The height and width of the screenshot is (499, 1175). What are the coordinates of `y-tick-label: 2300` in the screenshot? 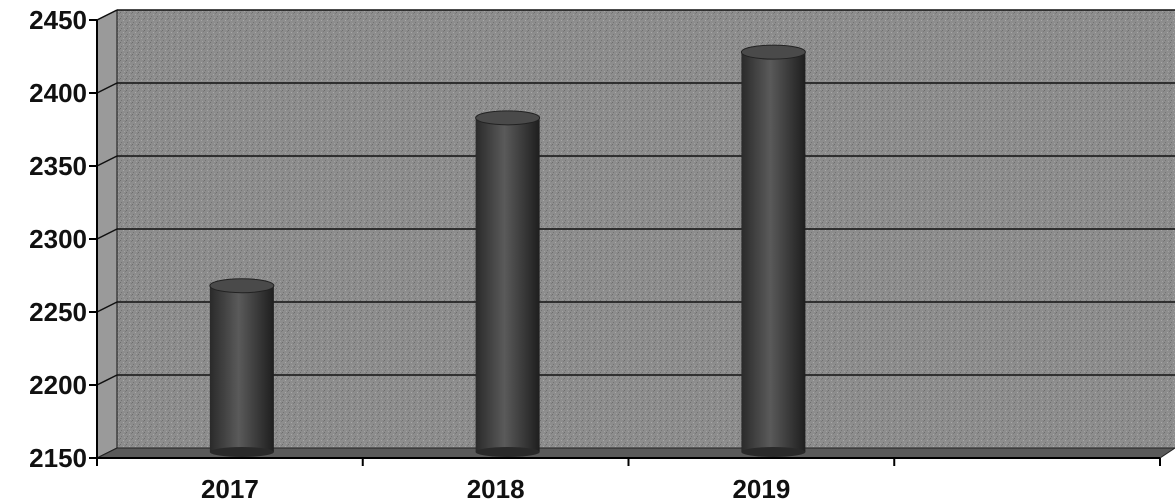 It's located at (58, 239).